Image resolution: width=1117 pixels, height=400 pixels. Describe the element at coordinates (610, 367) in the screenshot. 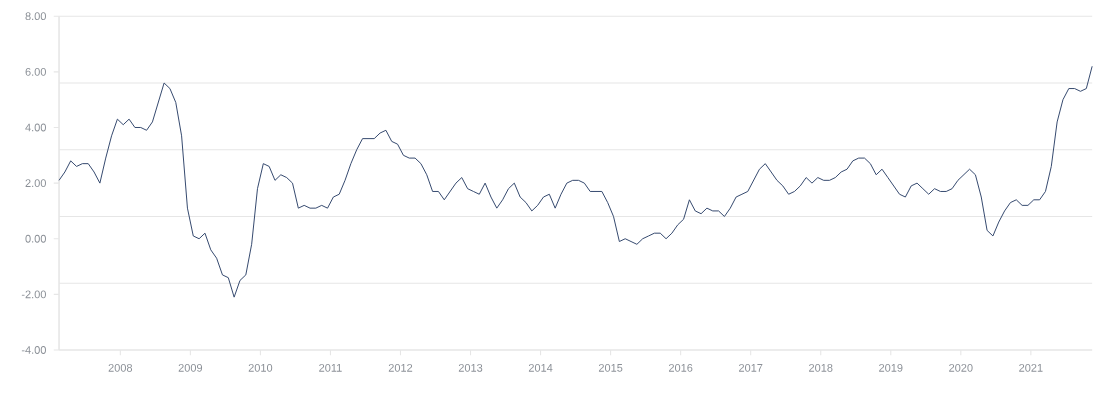

I see `x-tick-label: 2015` at that location.